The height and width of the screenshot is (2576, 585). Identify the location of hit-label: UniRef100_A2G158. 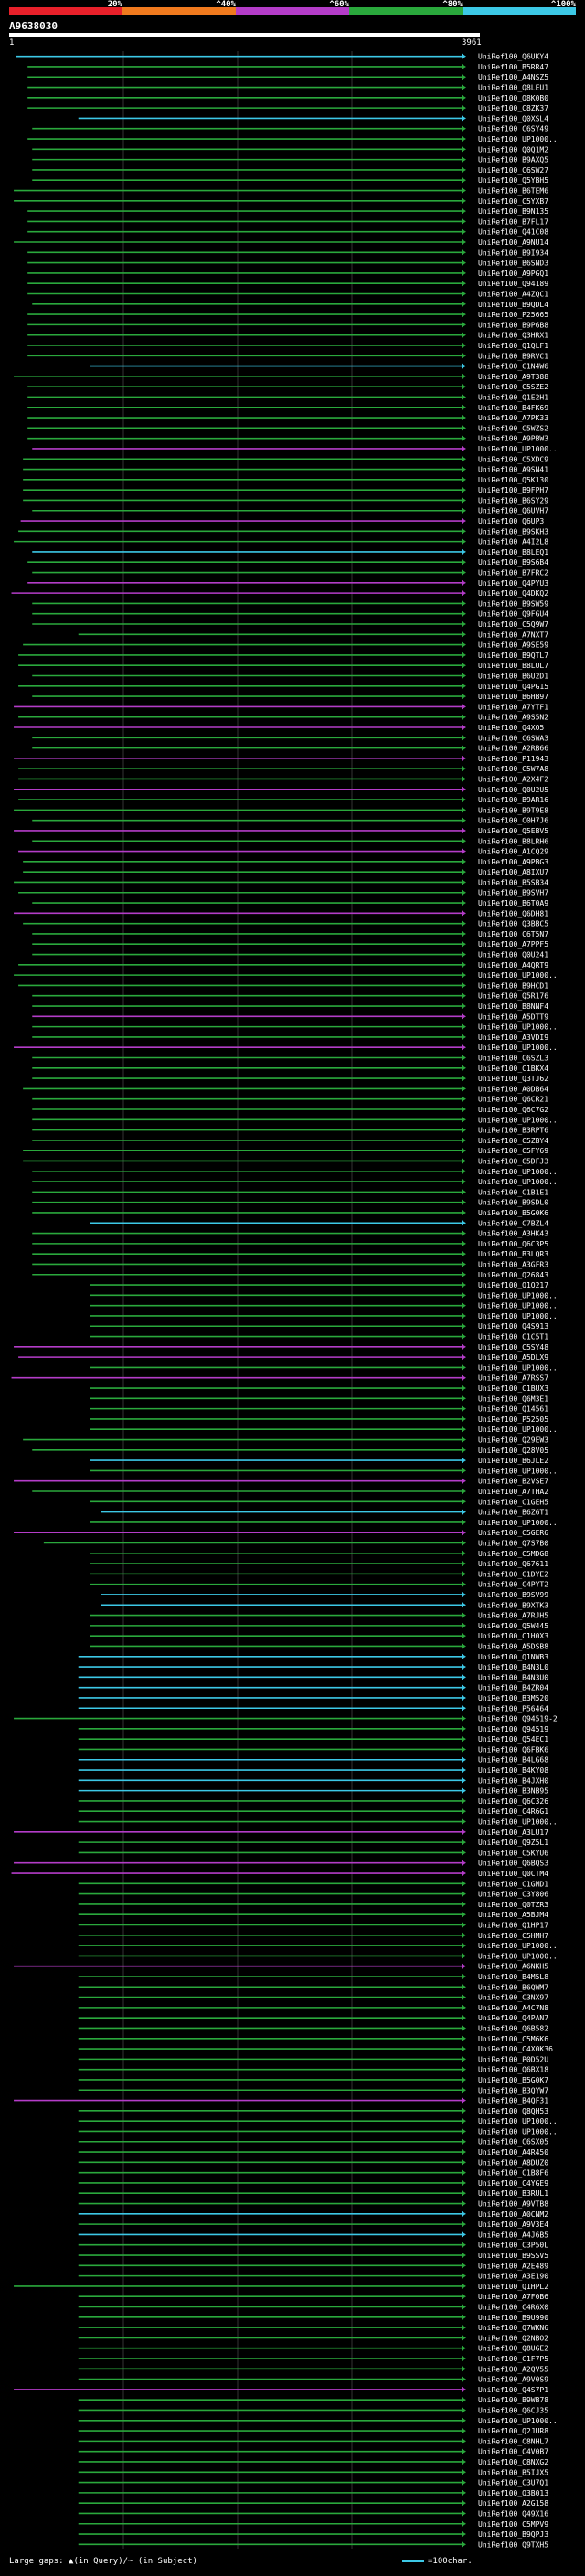
(513, 2503).